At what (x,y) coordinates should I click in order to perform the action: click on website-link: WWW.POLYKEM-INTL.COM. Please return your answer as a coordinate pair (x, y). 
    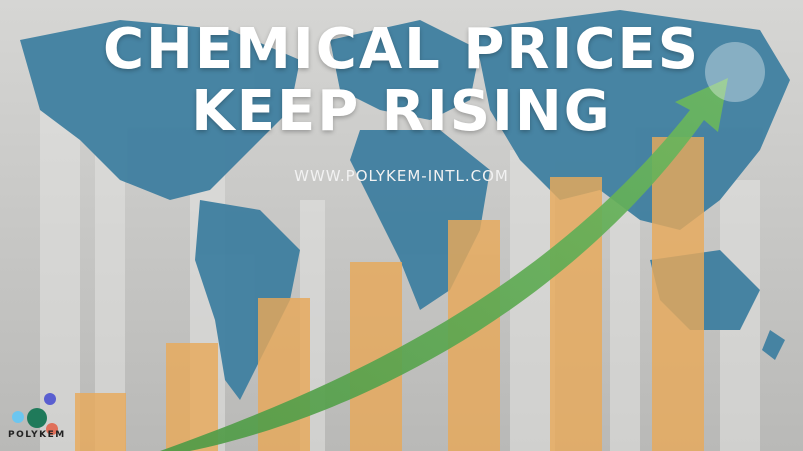
    Looking at the image, I should click on (401, 176).